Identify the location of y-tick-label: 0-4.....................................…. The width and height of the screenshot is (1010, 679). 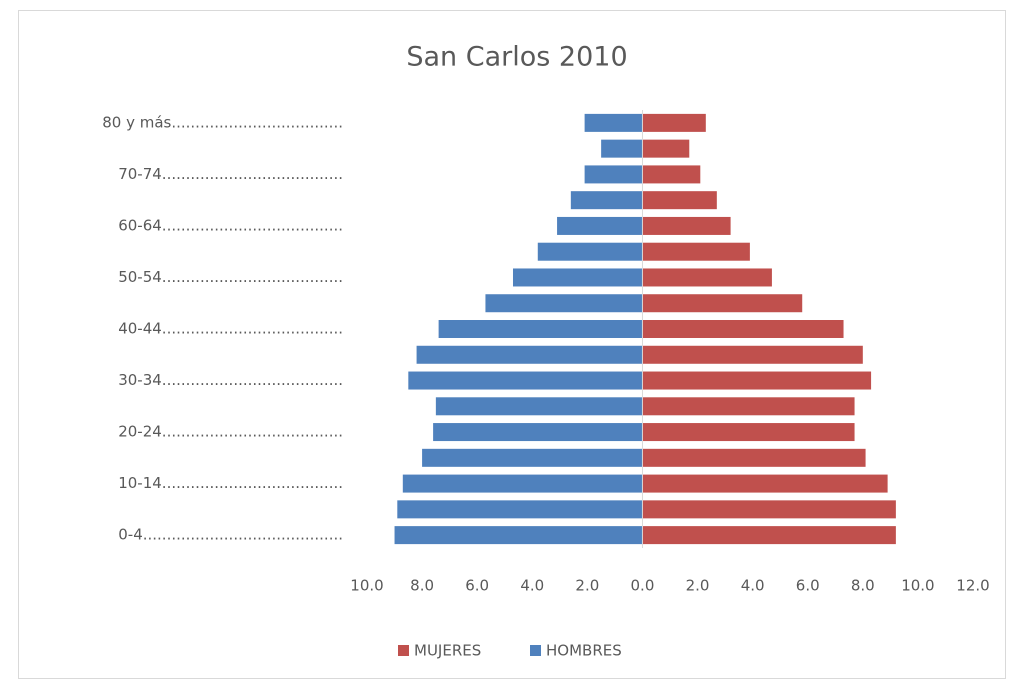
(230, 535).